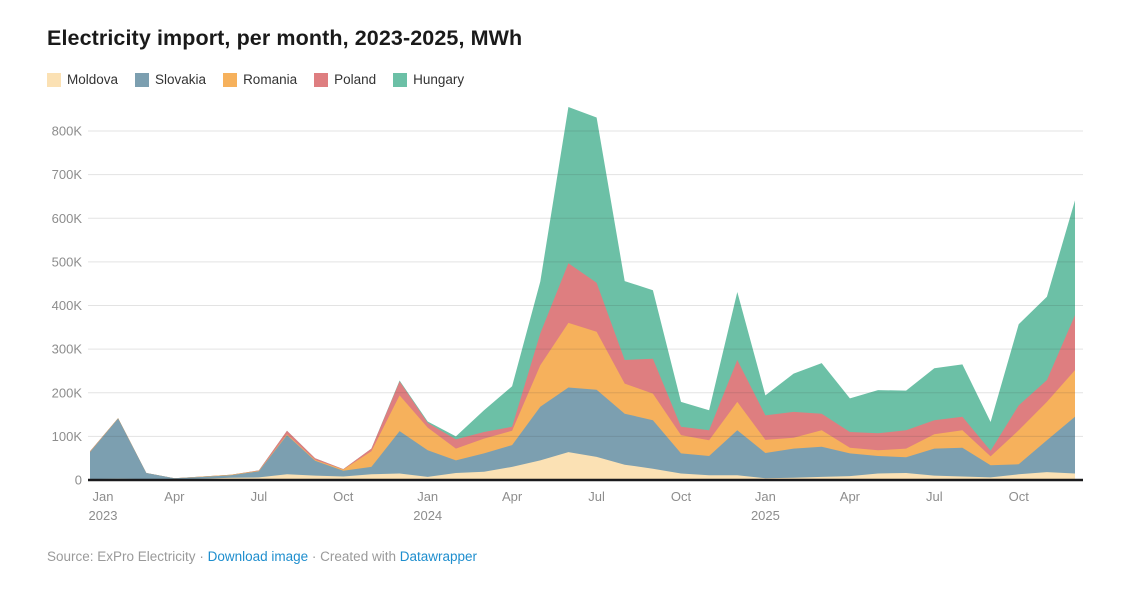 Image resolution: width=1128 pixels, height=593 pixels. Describe the element at coordinates (582, 466) in the screenshot. I see `area-moldova` at that location.